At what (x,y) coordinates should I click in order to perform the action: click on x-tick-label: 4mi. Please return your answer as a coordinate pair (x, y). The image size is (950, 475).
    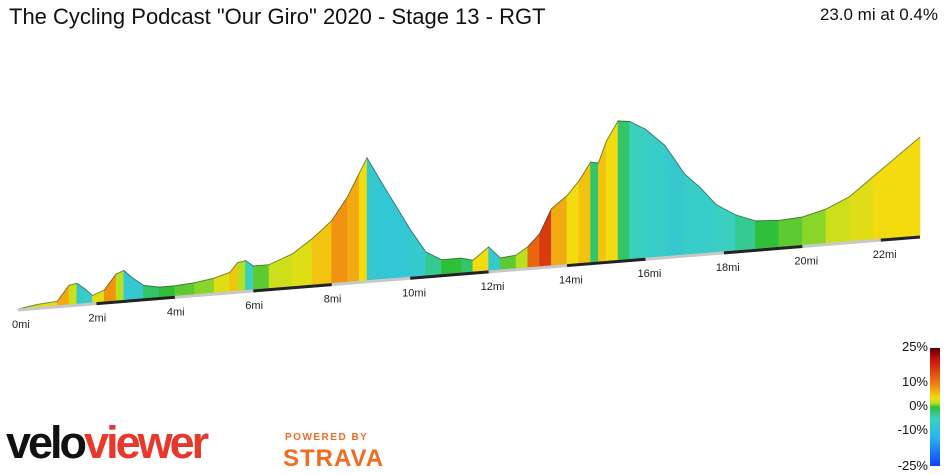
    Looking at the image, I should click on (176, 312).